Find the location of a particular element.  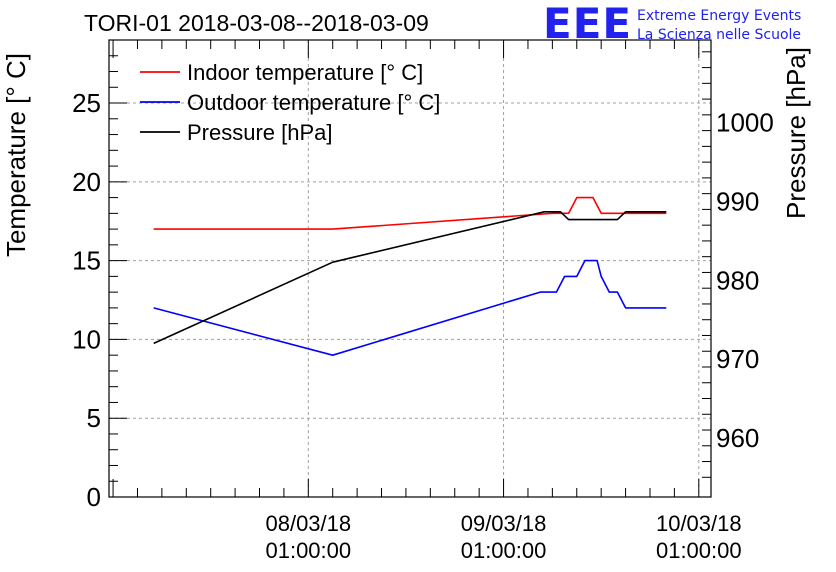

pressure-line is located at coordinates (410, 278).